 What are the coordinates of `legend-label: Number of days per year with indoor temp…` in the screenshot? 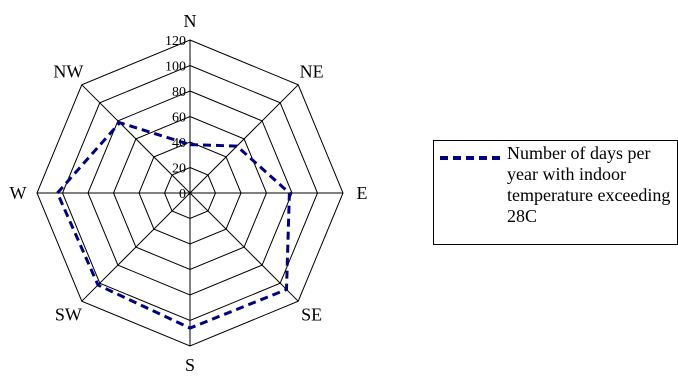 It's located at (589, 184).